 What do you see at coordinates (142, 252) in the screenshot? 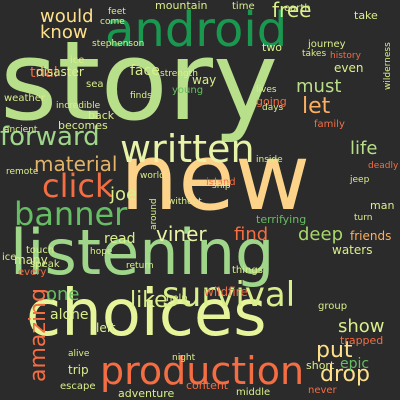
I see `word-listening: listening` at bounding box center [142, 252].